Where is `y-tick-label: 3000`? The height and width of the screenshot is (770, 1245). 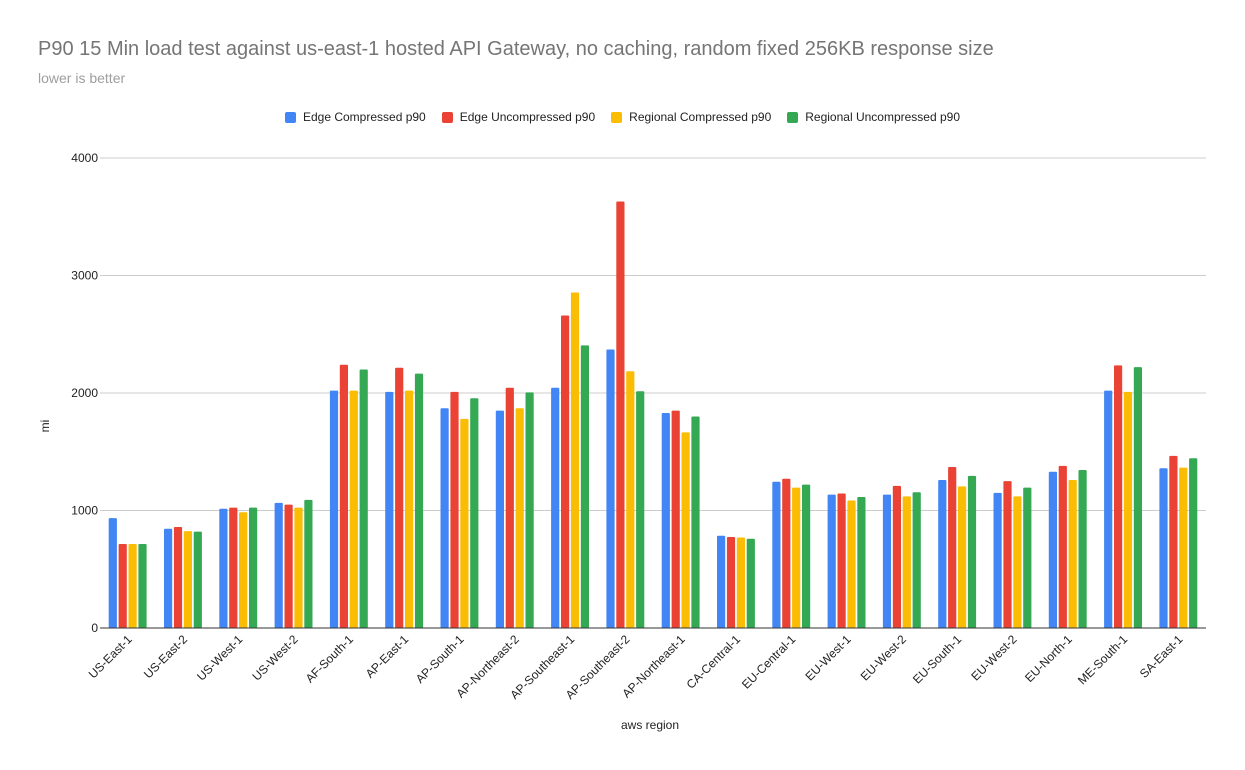
y-tick-label: 3000 is located at coordinates (84, 276).